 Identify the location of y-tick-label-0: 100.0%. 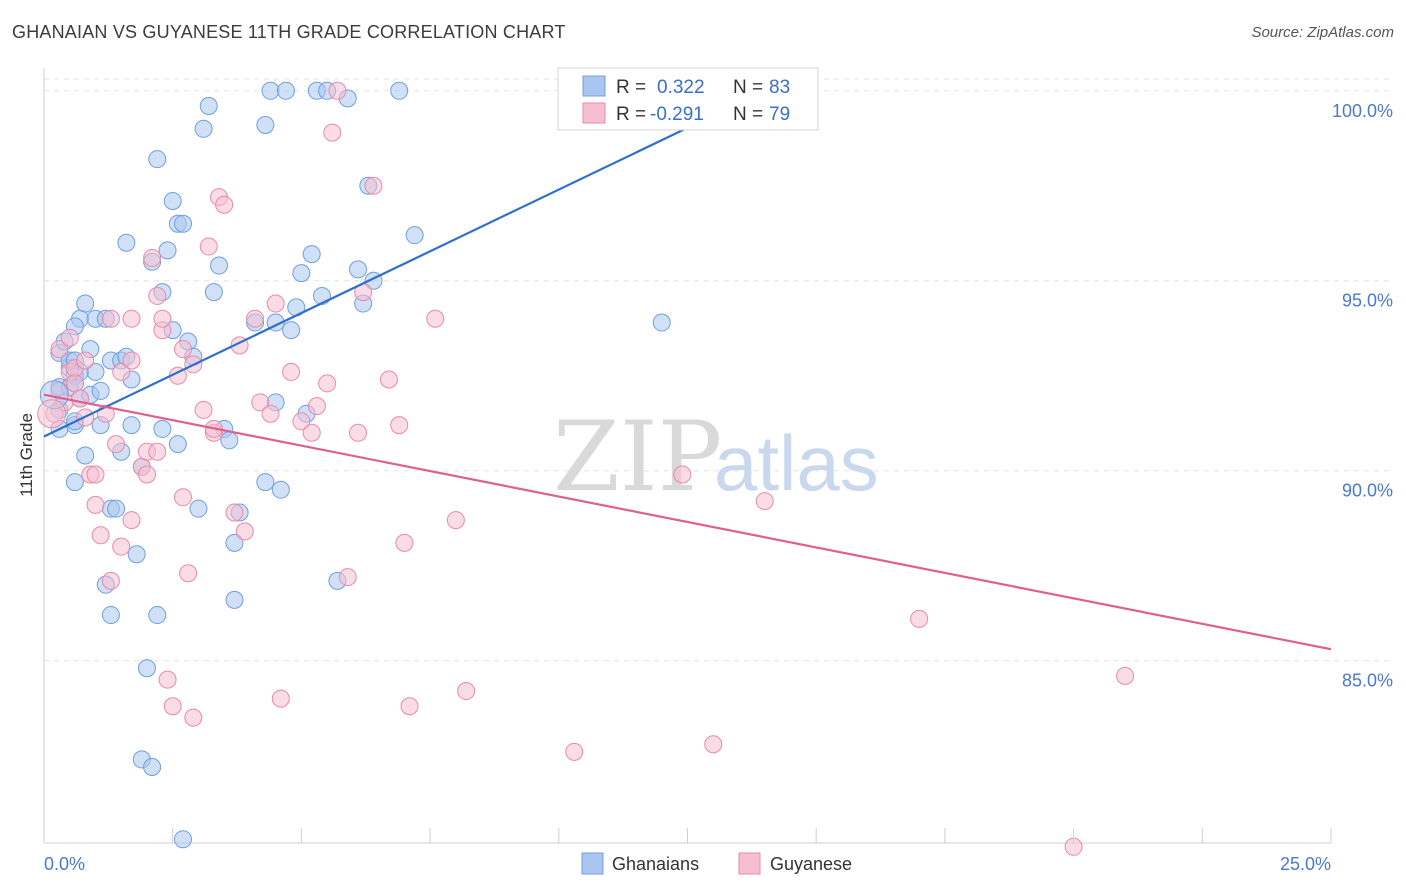
(1362, 111).